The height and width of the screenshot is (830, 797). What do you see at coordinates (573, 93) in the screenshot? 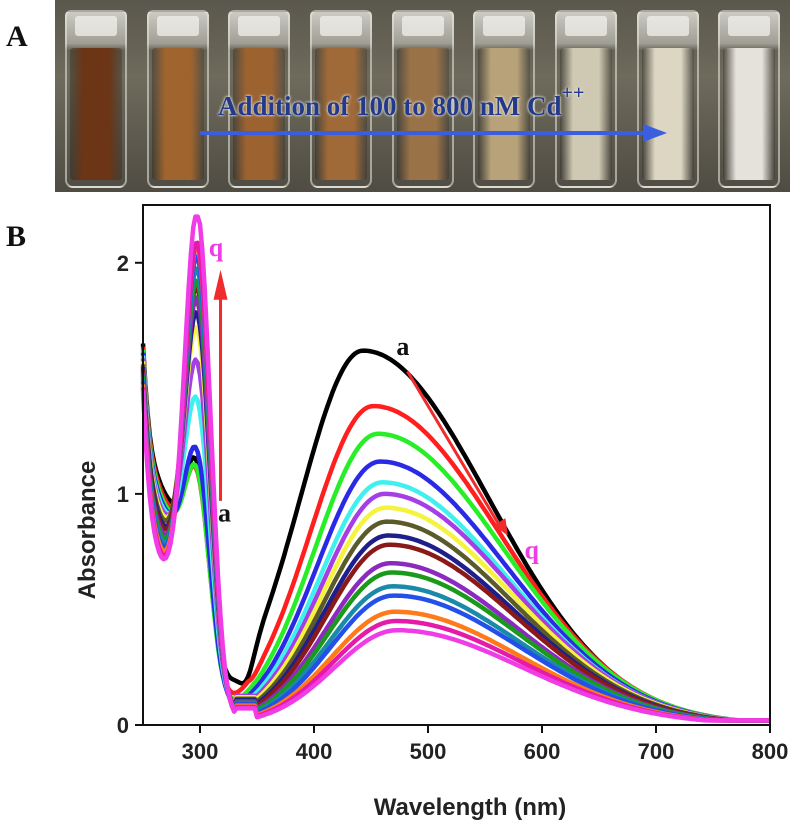
I see `caption-charge: ++` at bounding box center [573, 93].